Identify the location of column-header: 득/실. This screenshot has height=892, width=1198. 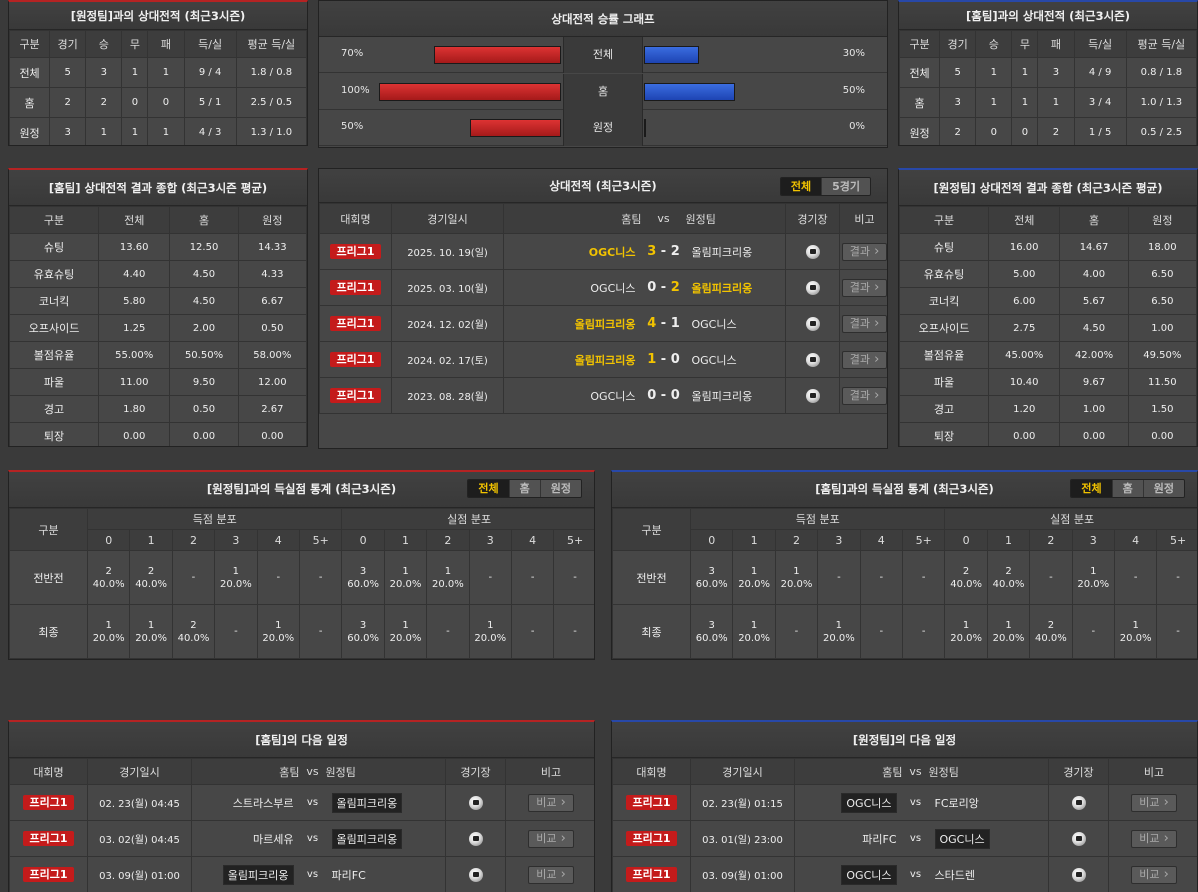
(210, 44).